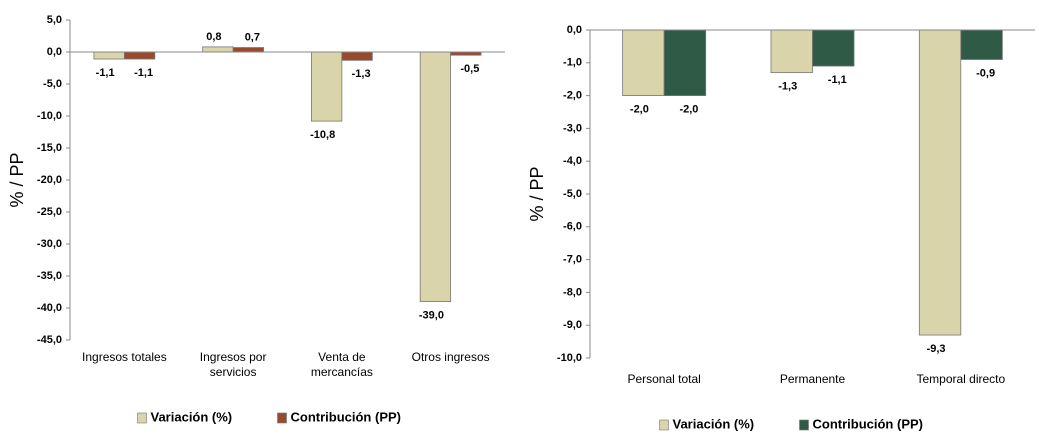  What do you see at coordinates (664, 379) in the screenshot?
I see `x-tick-label: Personal total` at bounding box center [664, 379].